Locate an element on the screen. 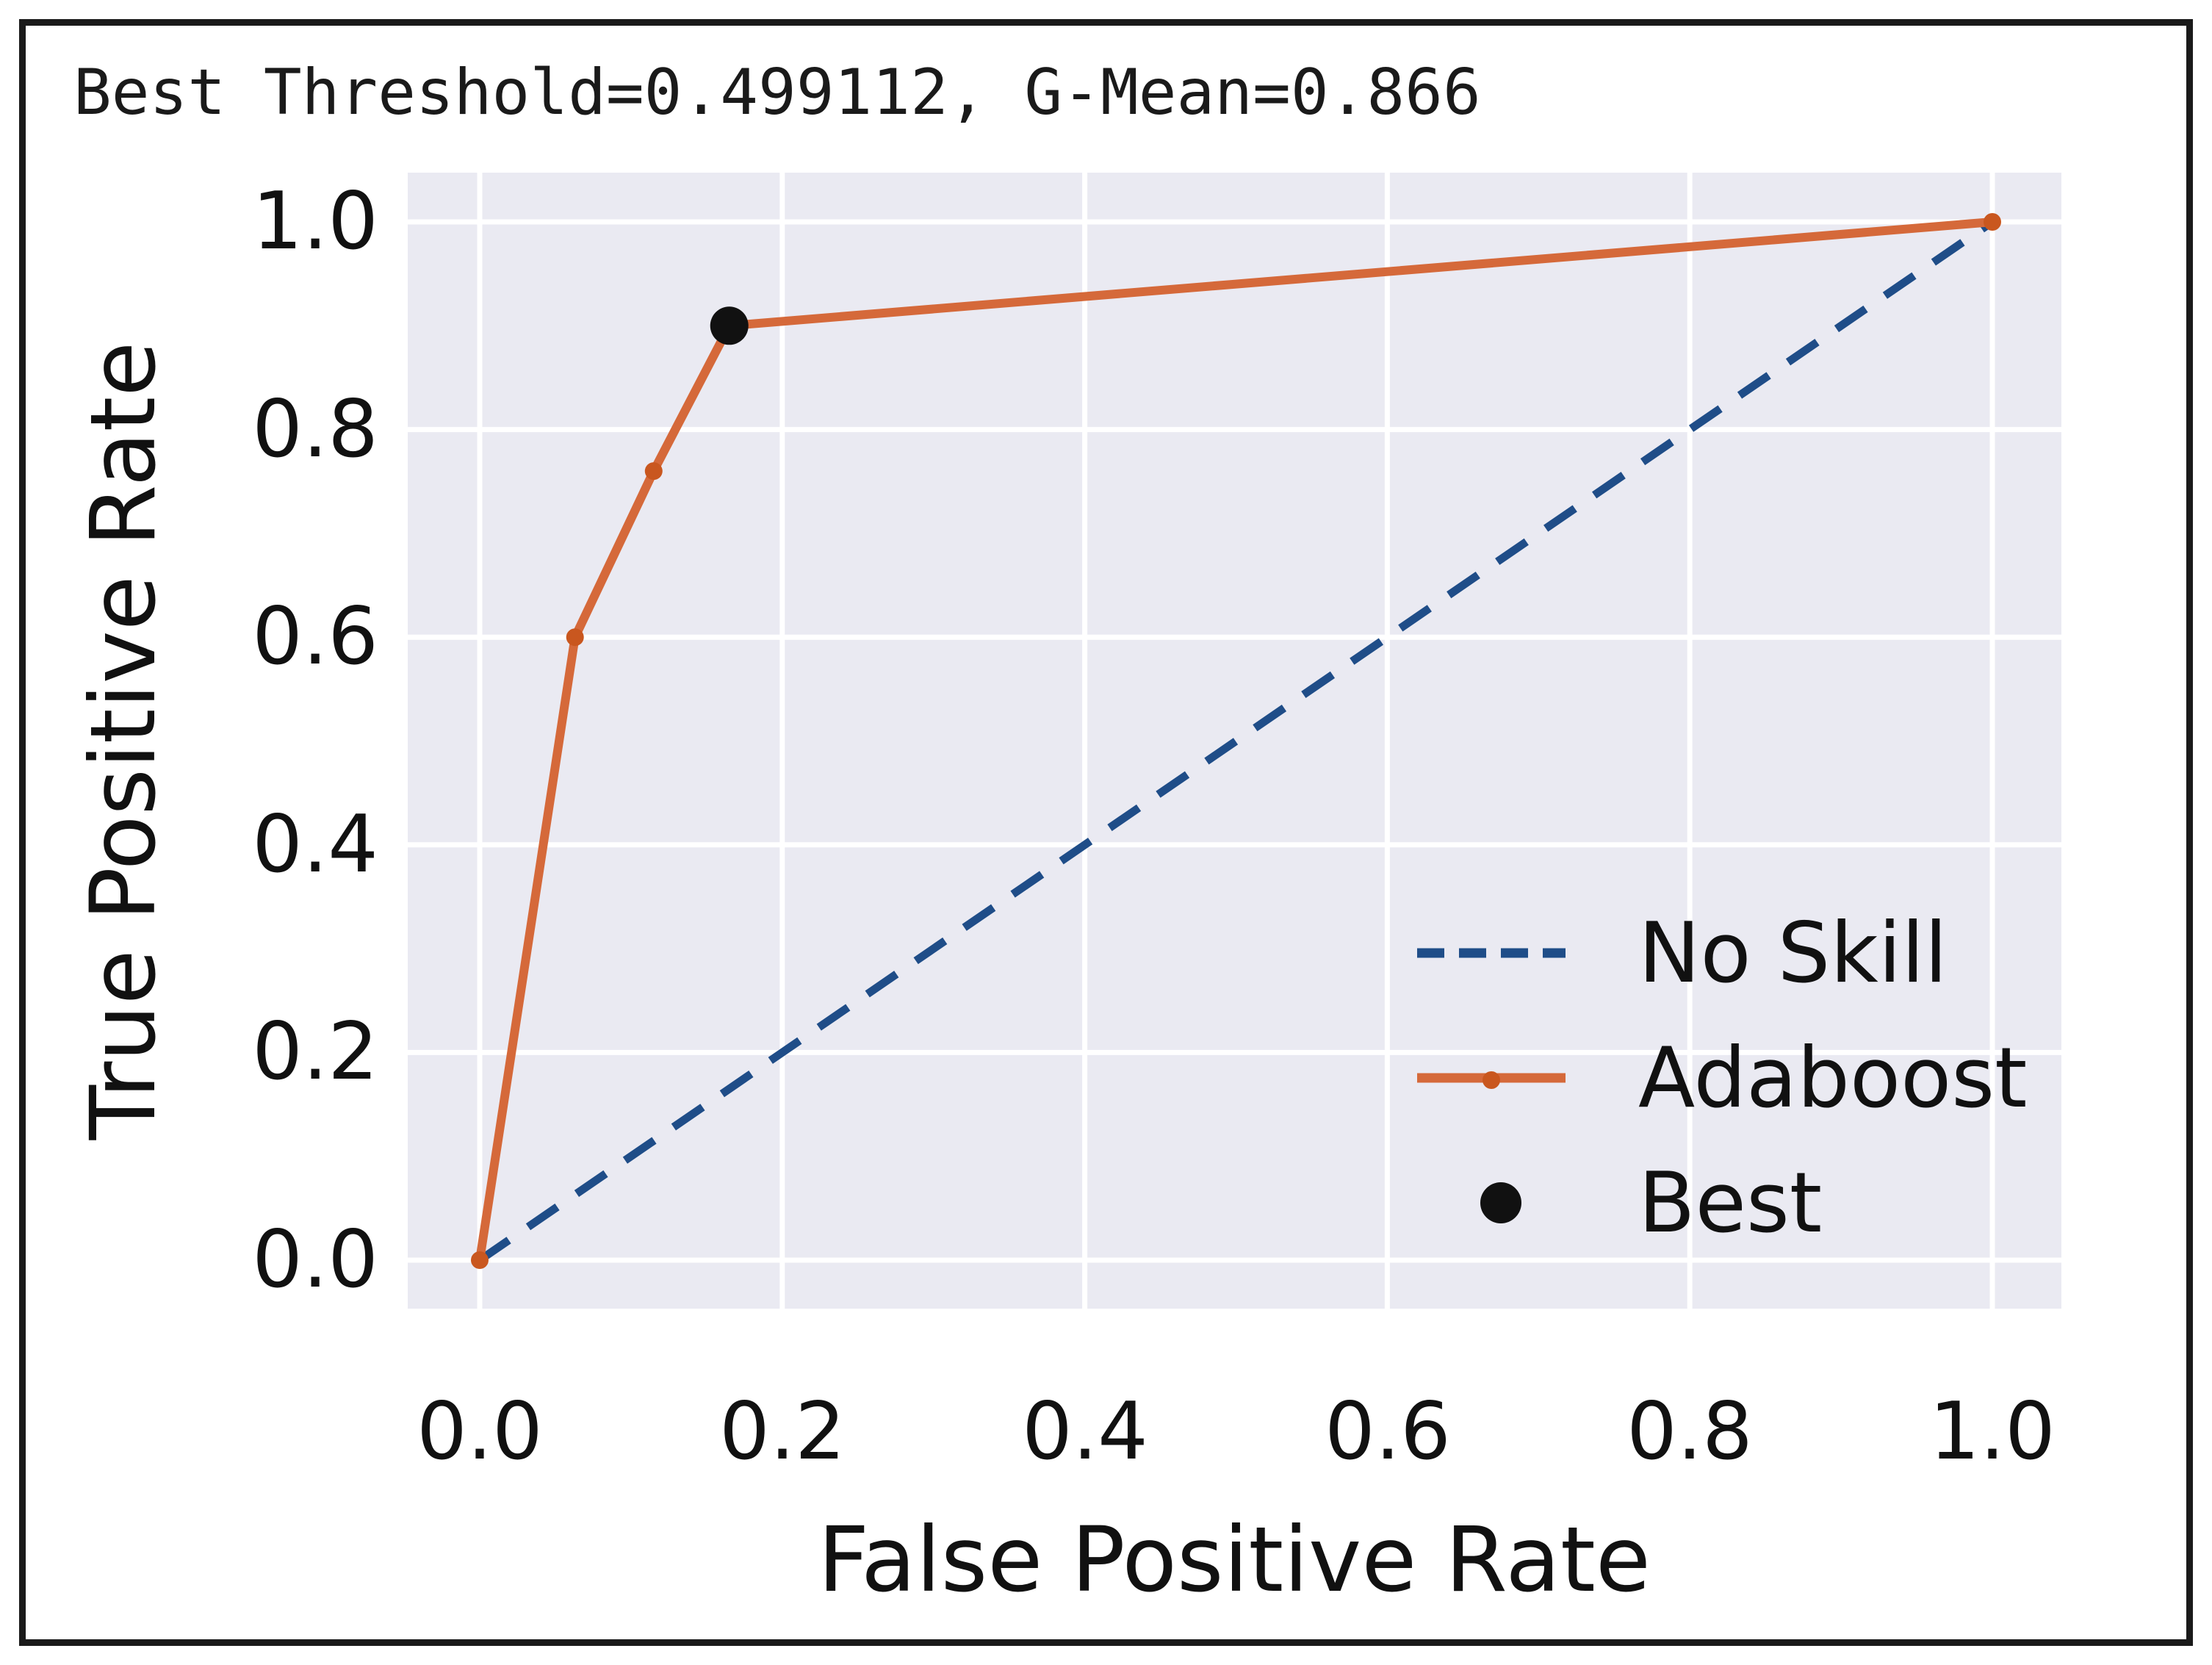 This screenshot has width=2212, height=1665. y-tick-label: 0.8 is located at coordinates (315, 429).